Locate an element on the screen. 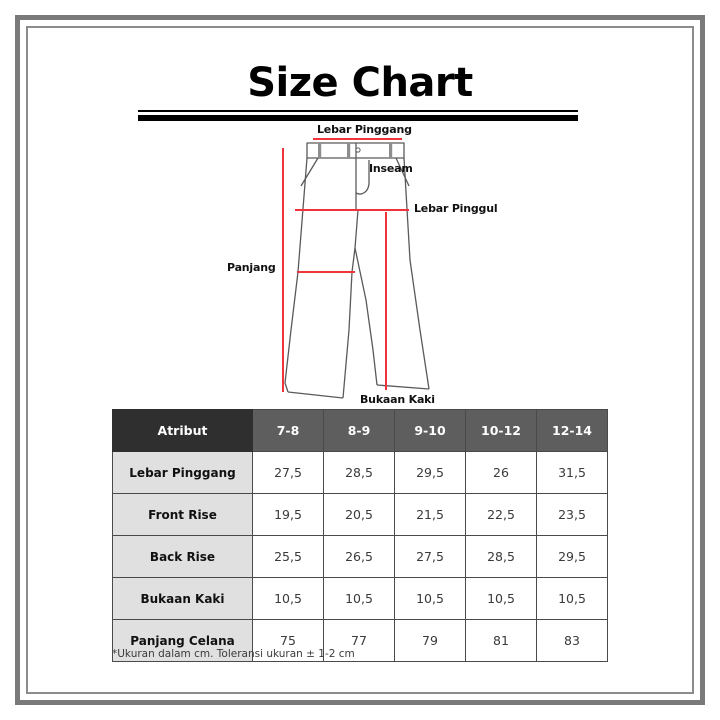 The image size is (720, 720). table-row: Bukaan Kaki 10,5 10,5 10,5 10,5 10,5 is located at coordinates (360, 598).